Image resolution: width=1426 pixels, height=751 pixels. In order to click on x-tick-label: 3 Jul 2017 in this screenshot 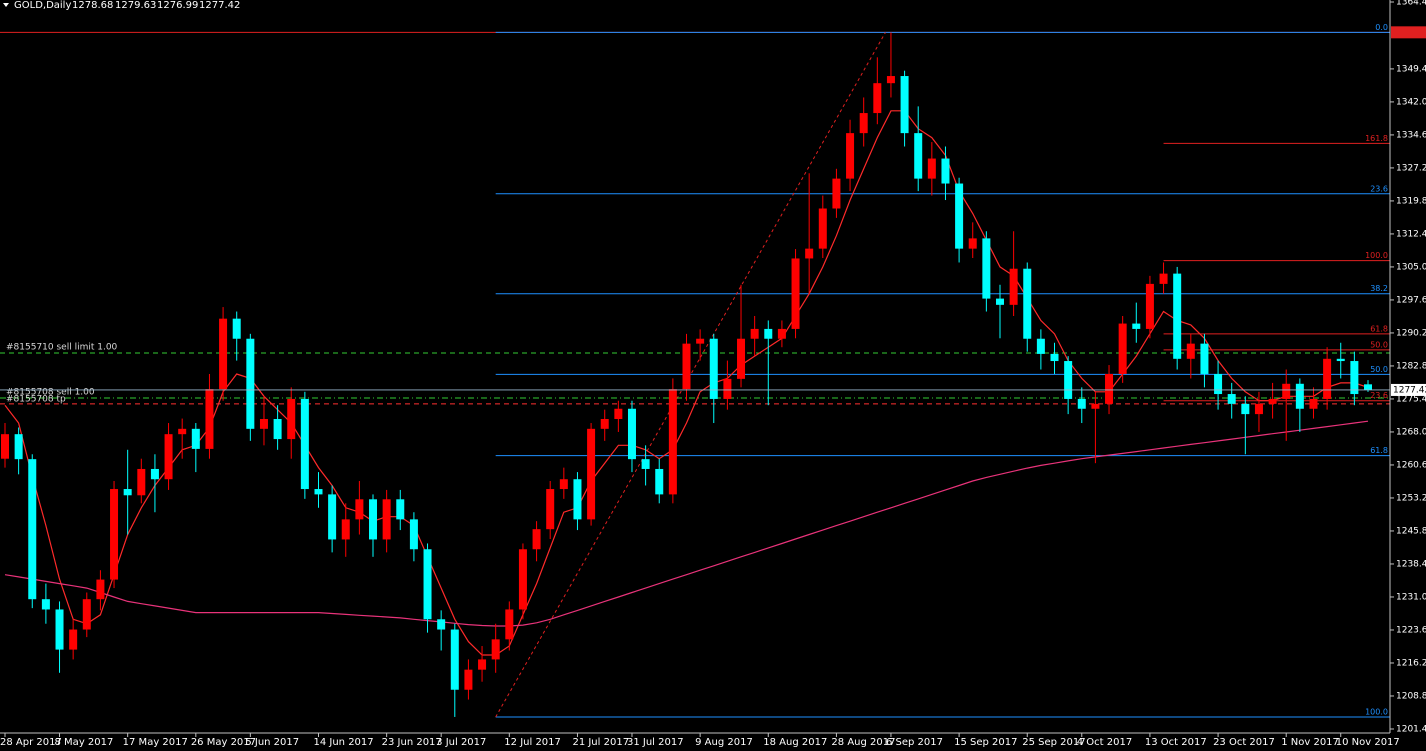, I will do `click(461, 742)`.